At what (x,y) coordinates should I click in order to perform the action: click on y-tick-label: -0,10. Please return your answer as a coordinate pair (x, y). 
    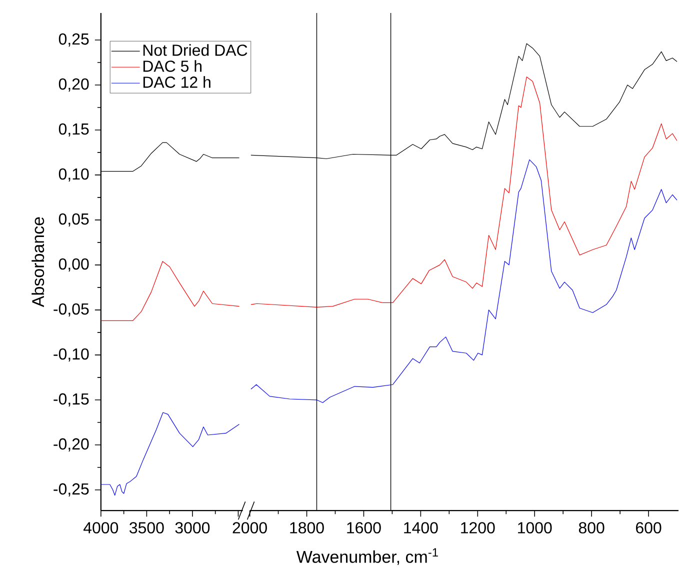
    Looking at the image, I should click on (71, 355).